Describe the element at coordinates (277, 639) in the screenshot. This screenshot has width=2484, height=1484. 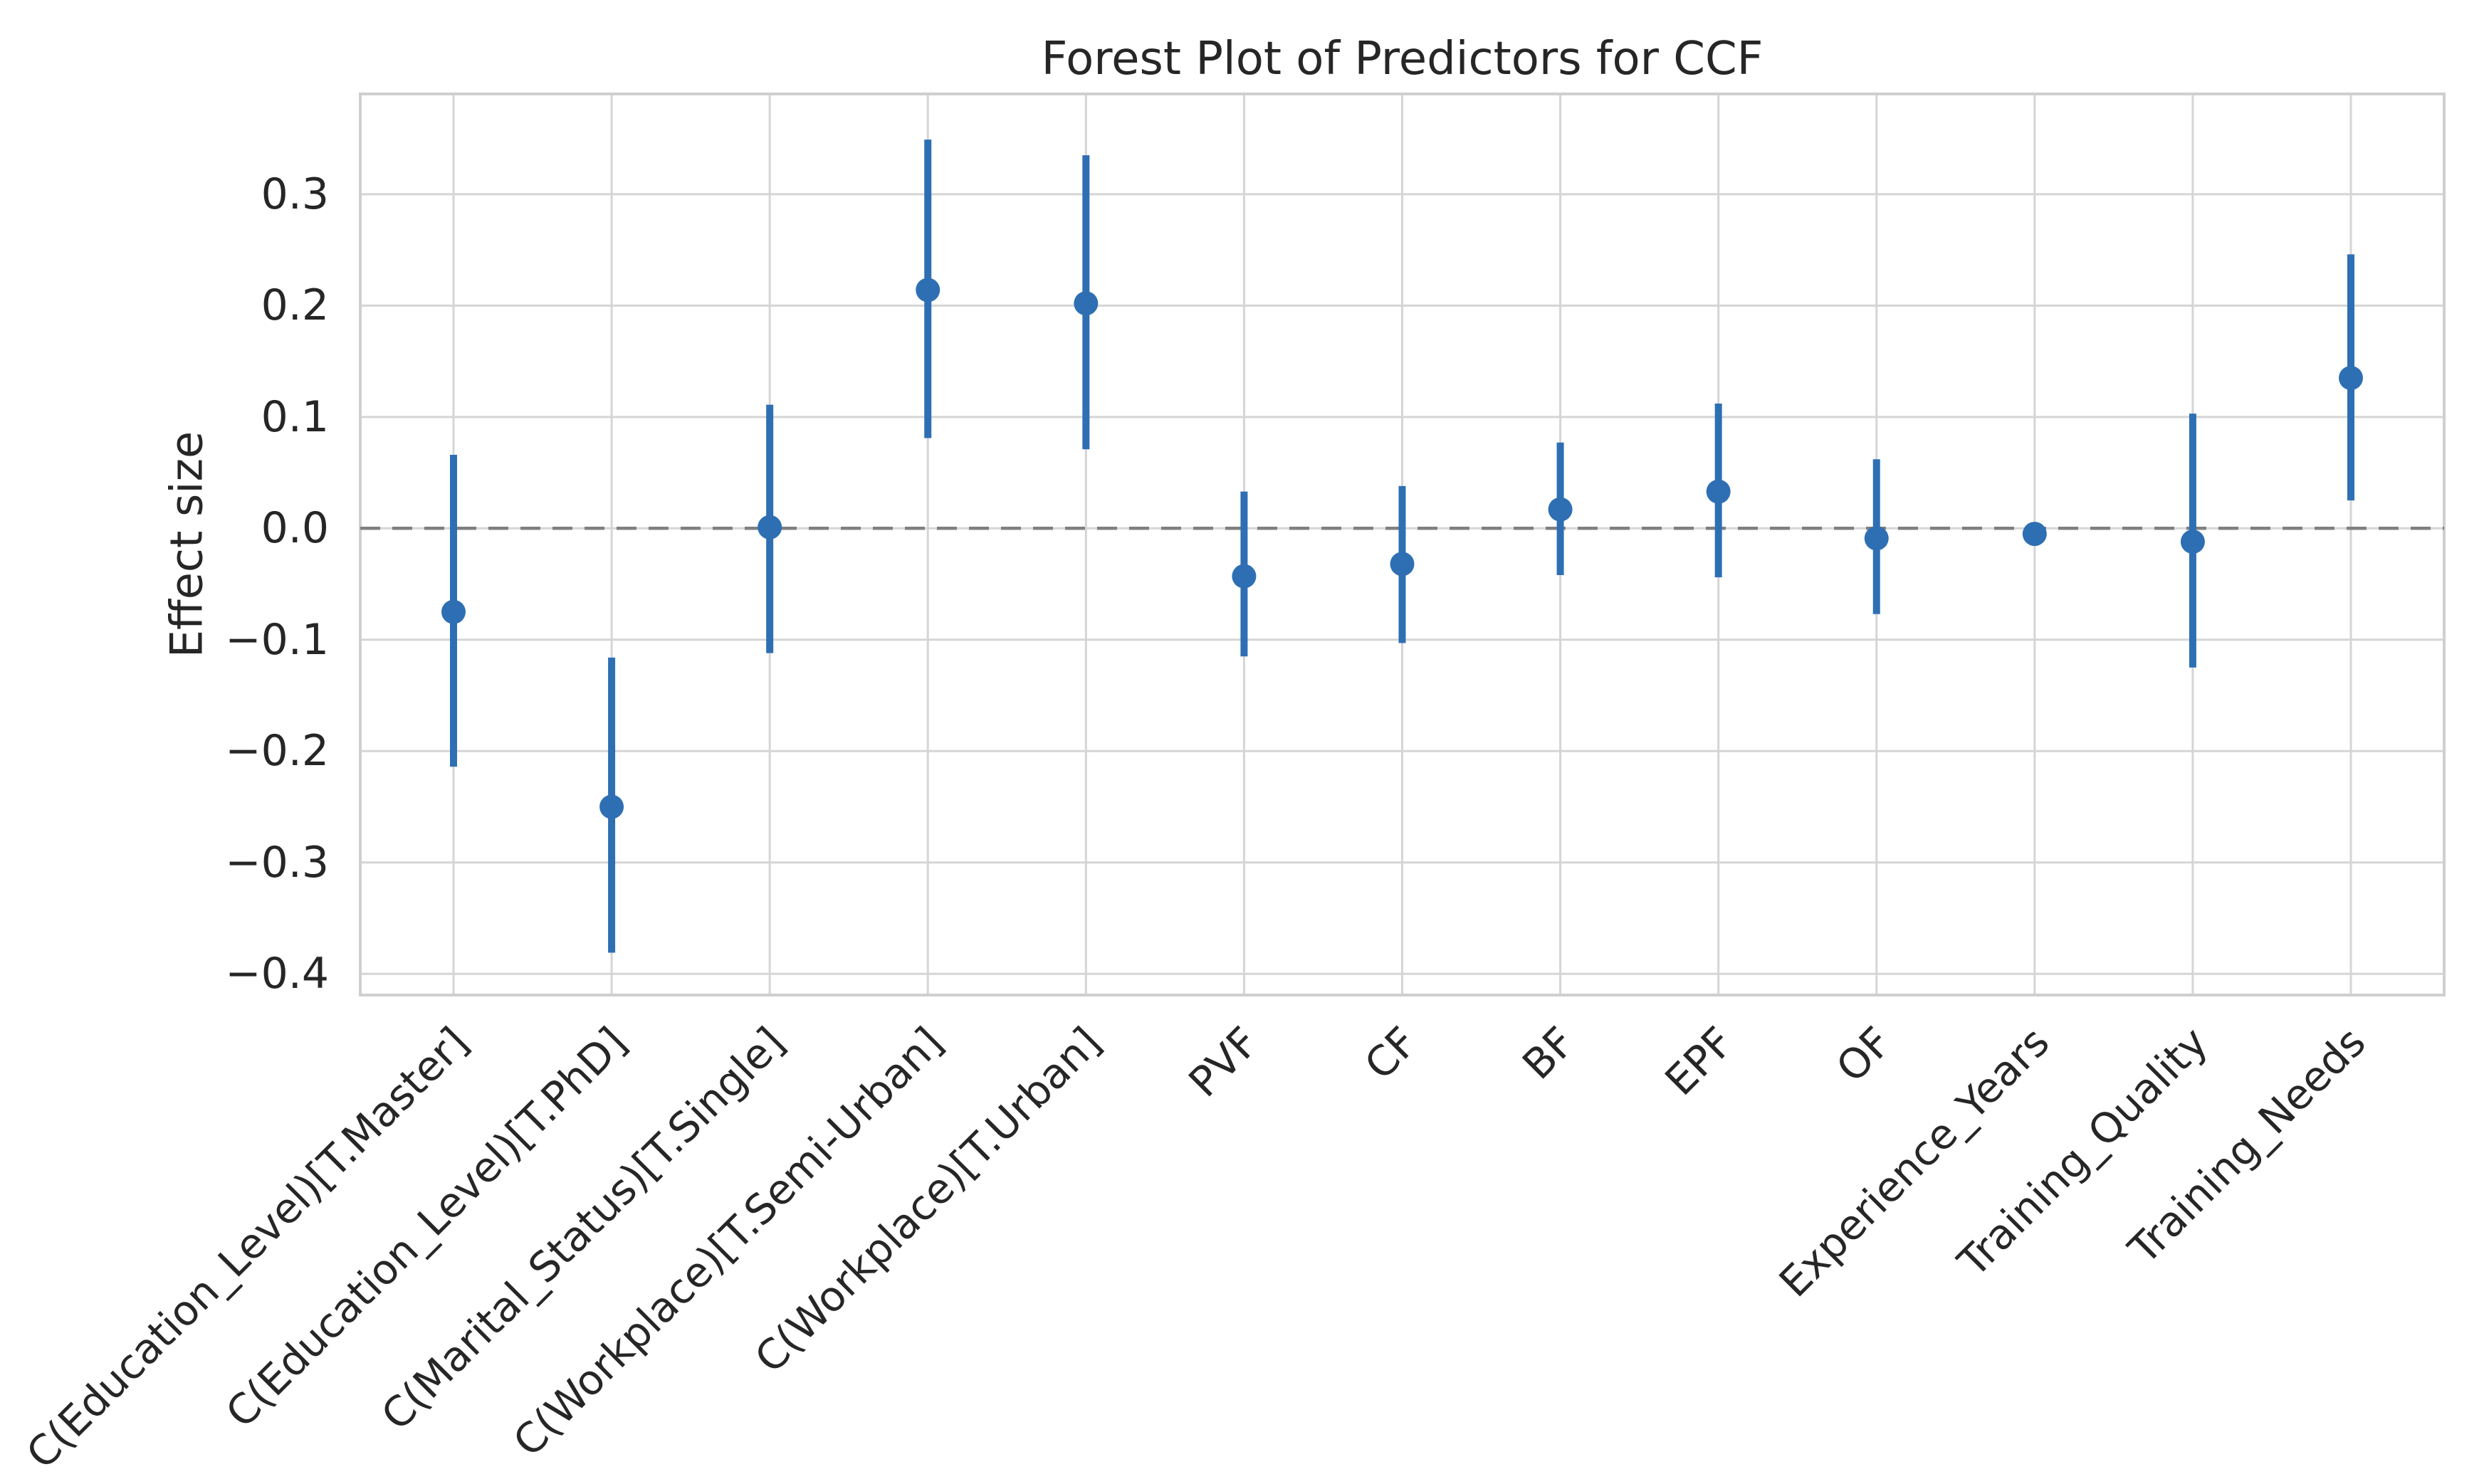
I see `y-tick-label: −0.1` at that location.